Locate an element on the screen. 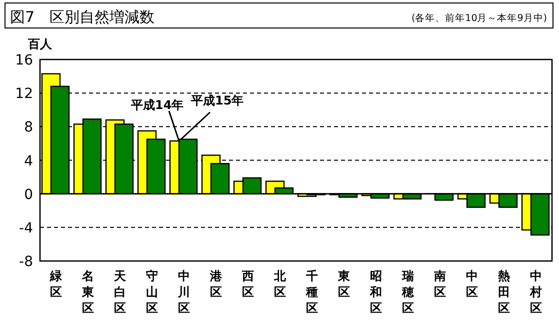 This screenshot has width=559, height=325. annotation: 平成14年 is located at coordinates (157, 105).